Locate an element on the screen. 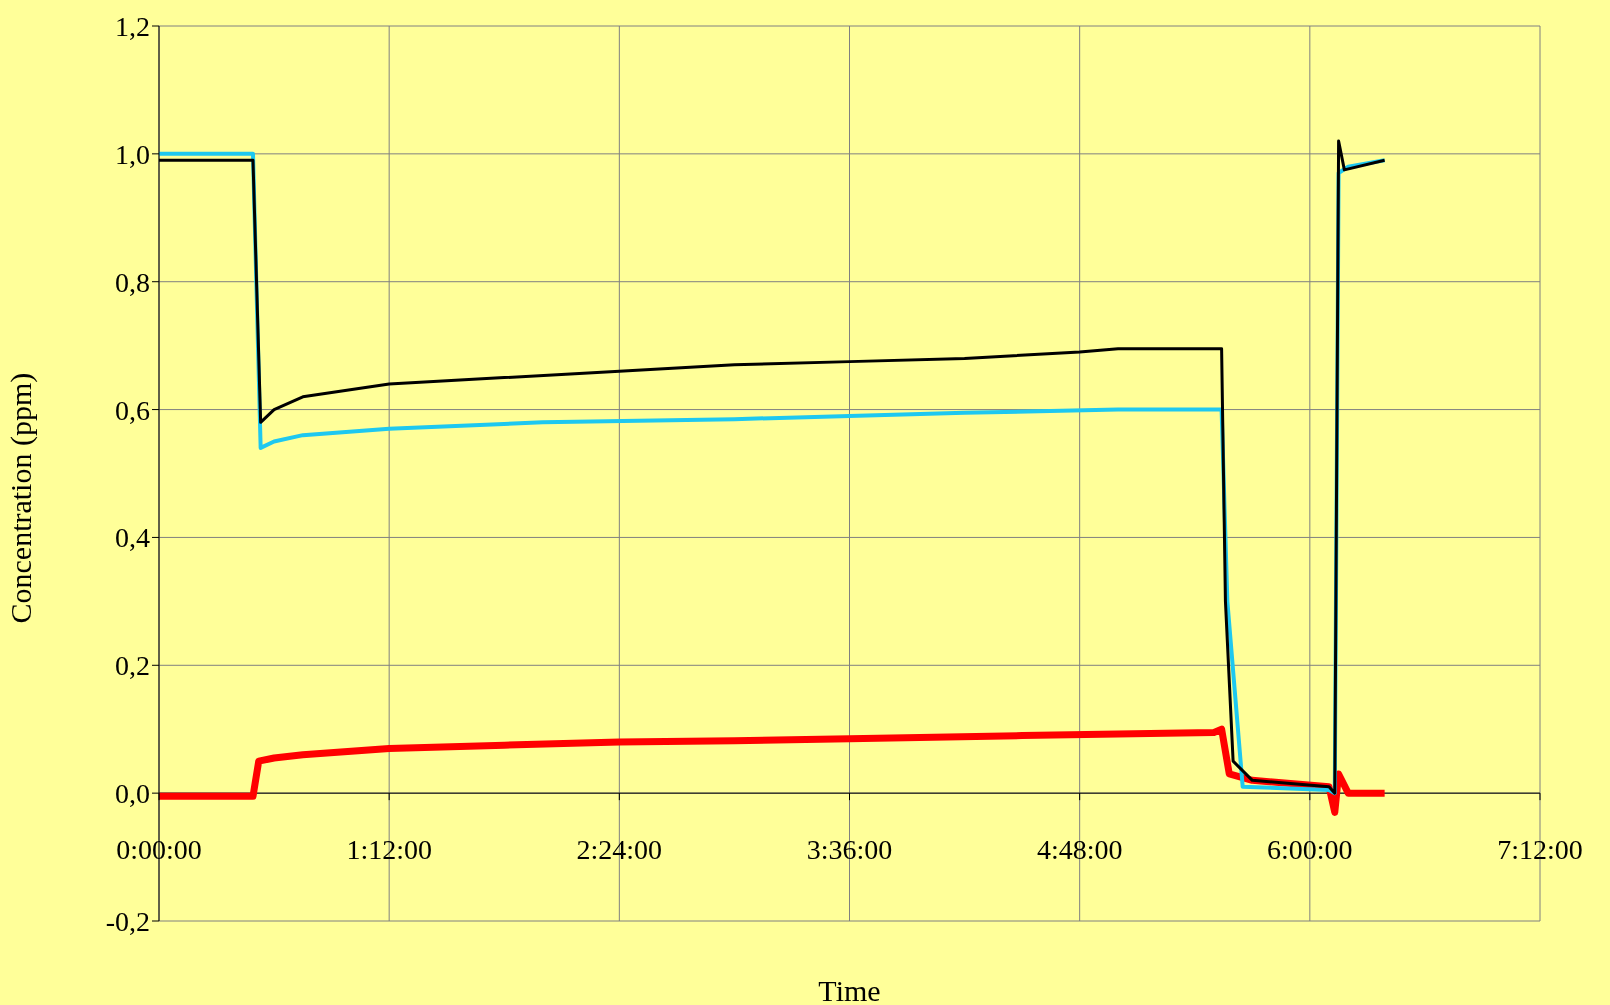  x-axis-title: Time is located at coordinates (849, 989).